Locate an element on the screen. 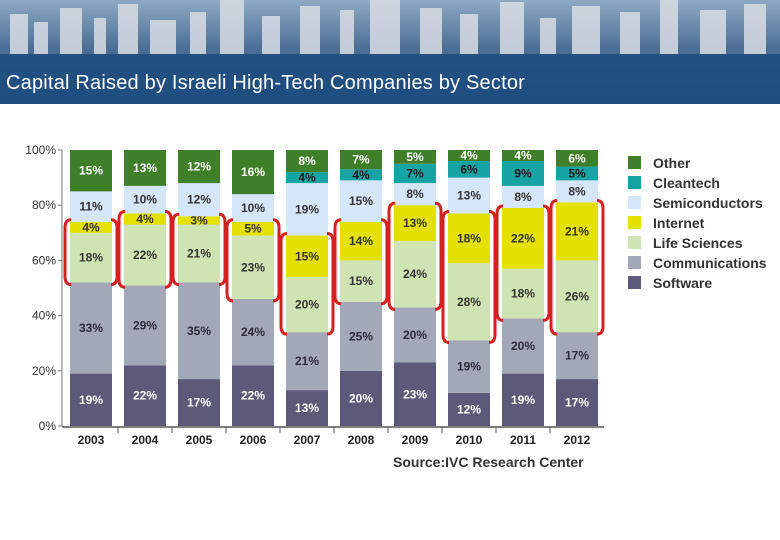  data-label: 20% is located at coordinates (415, 335).